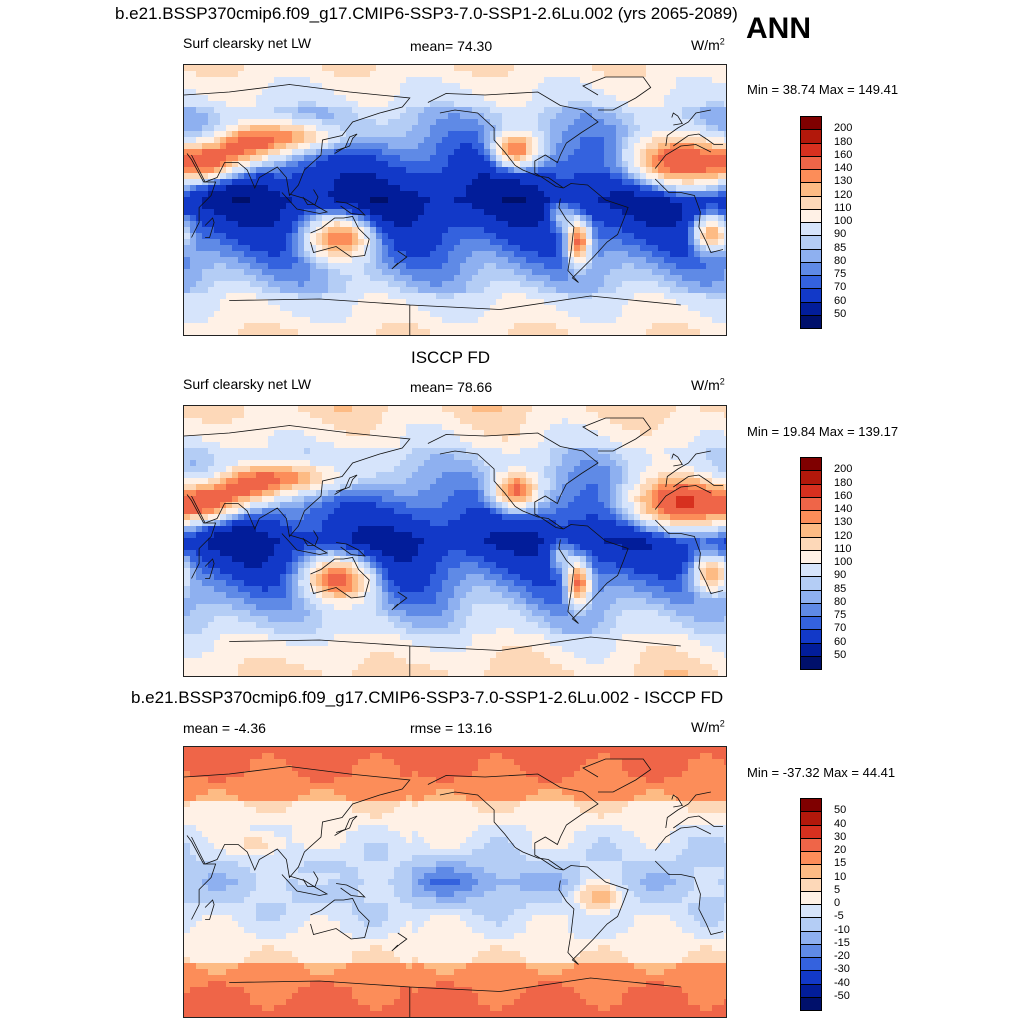 The image size is (1024, 1024). I want to click on panel2-title: ISCCP FD, so click(451, 357).